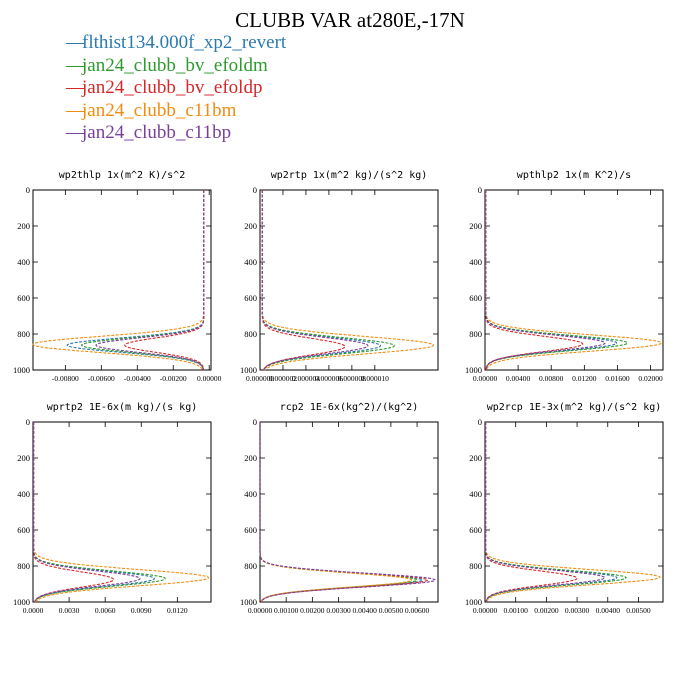 This screenshot has height=700, width=700. Describe the element at coordinates (122, 407) in the screenshot. I see `chart-title: wprtp2 1E-6x(m kg)/(s kg)` at that location.